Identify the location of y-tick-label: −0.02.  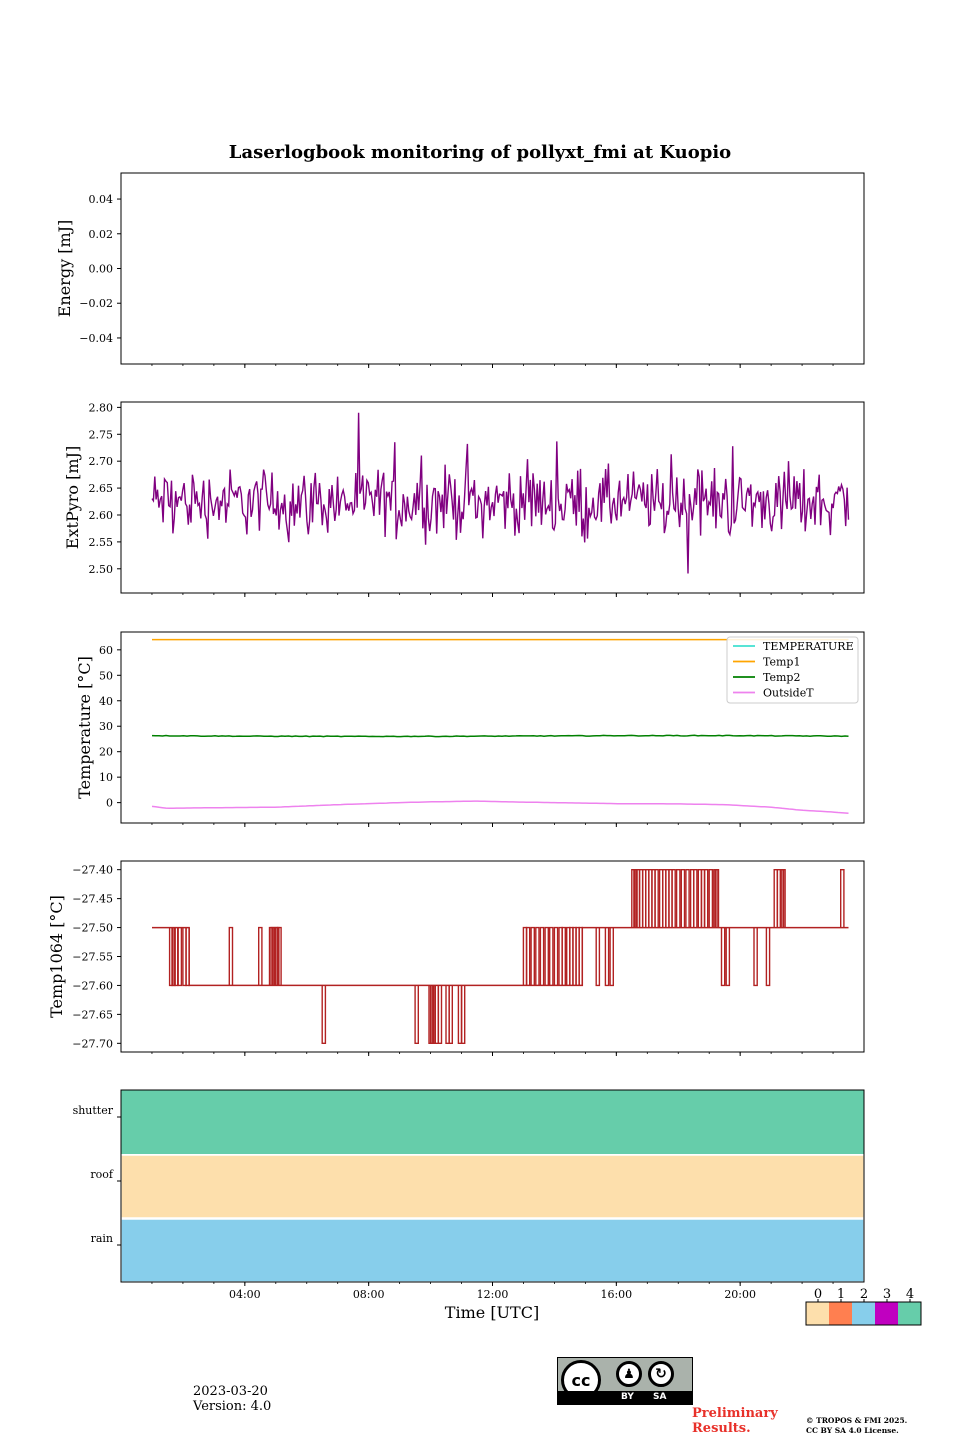
(96, 303).